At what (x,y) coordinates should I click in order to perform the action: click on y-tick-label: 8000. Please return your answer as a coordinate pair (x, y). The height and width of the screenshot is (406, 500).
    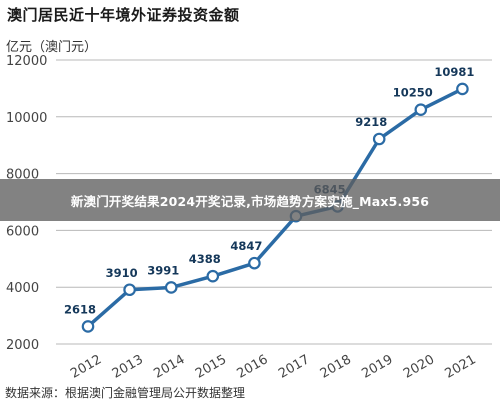
    Looking at the image, I should click on (22, 175).